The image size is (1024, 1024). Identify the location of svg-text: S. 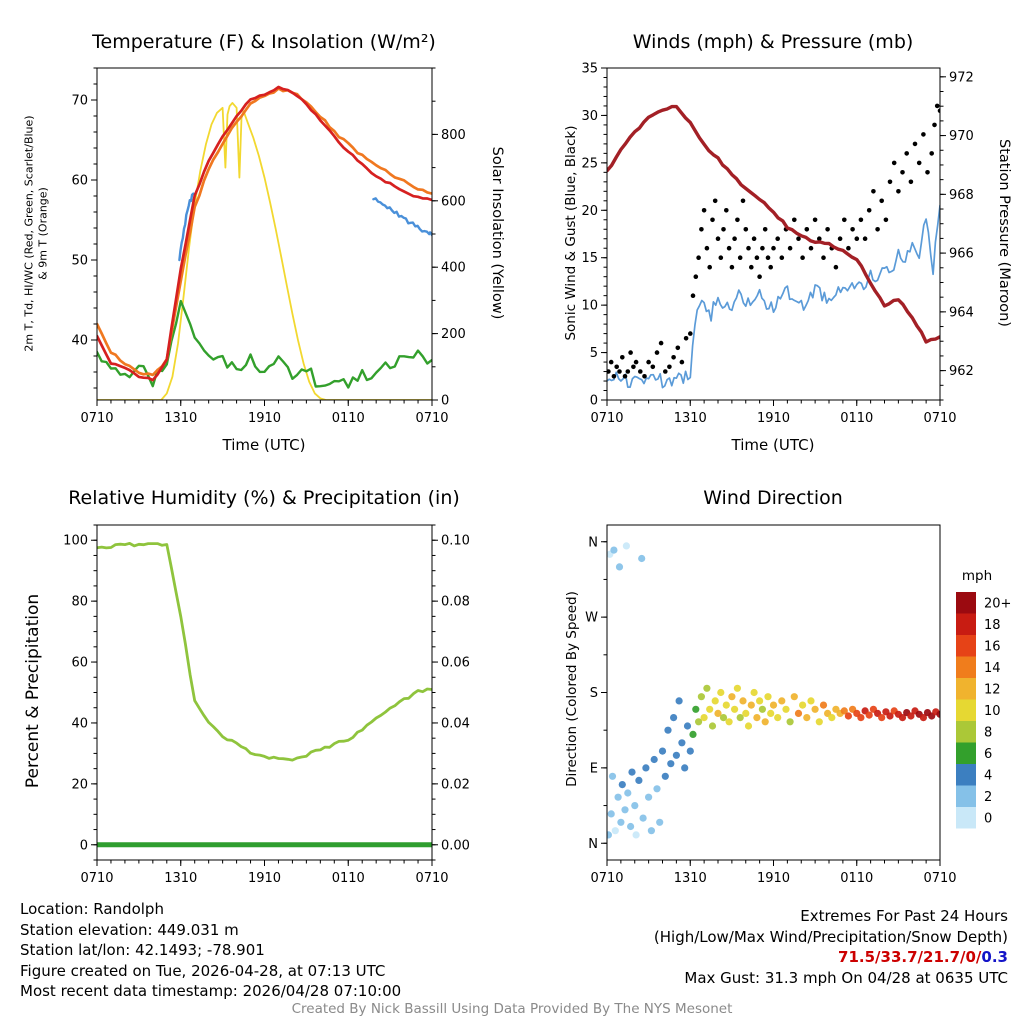
(594, 693).